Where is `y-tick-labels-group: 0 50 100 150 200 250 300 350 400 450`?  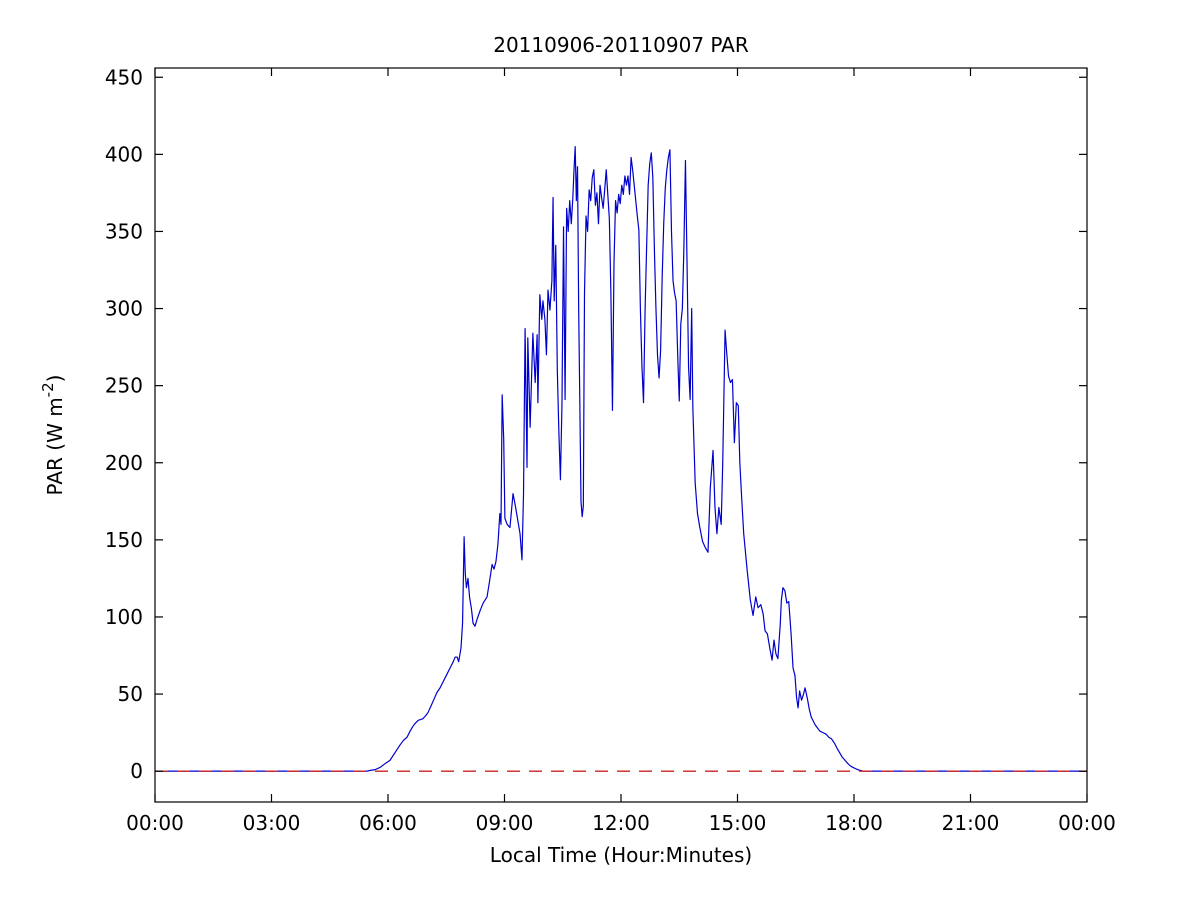 y-tick-labels-group: 0 50 100 150 200 250 300 350 400 450 is located at coordinates (124, 424).